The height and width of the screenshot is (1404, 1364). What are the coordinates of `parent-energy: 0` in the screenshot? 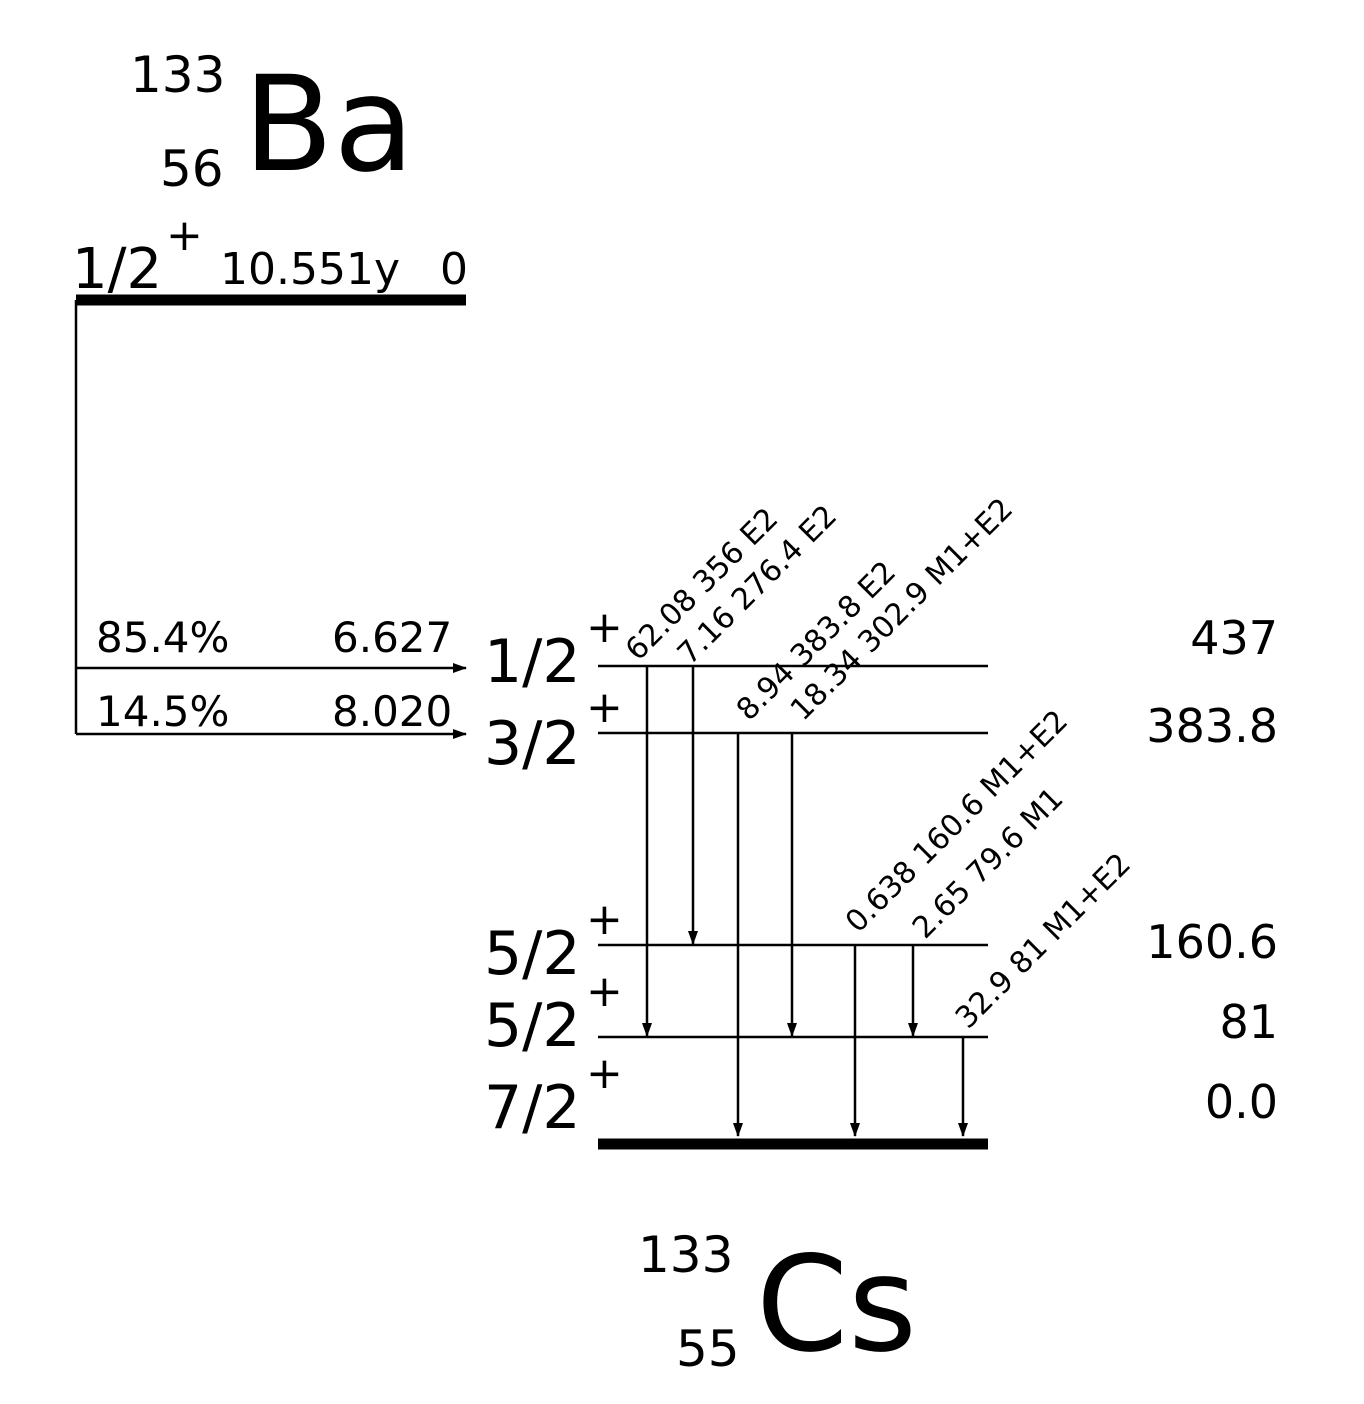 It's located at (454, 269).